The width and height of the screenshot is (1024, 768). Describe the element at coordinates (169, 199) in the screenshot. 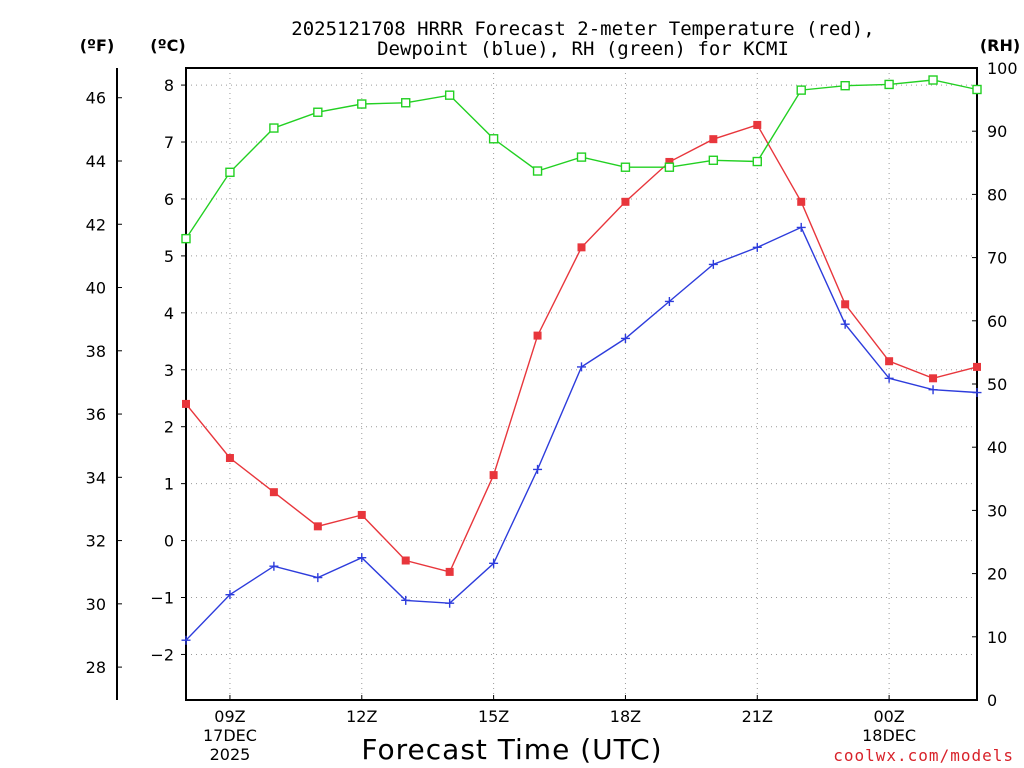

I see `celsius-tick-label: 6` at that location.